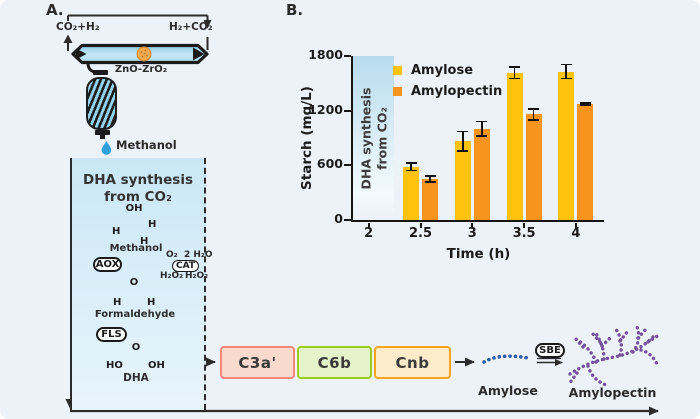 The image size is (700, 419). Describe the element at coordinates (114, 365) in the screenshot. I see `dha-ho: HO` at that location.